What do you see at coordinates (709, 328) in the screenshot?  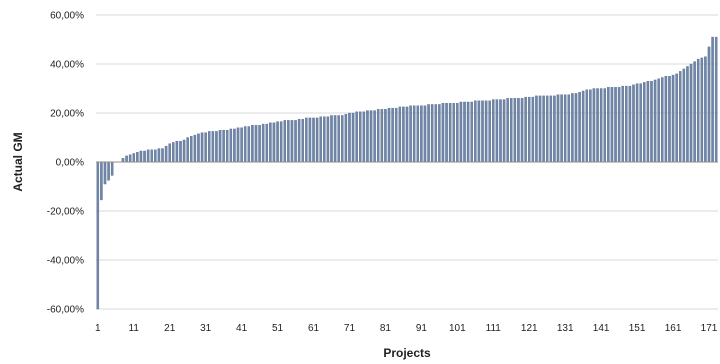 I see `x-tick-label: 171` at bounding box center [709, 328].